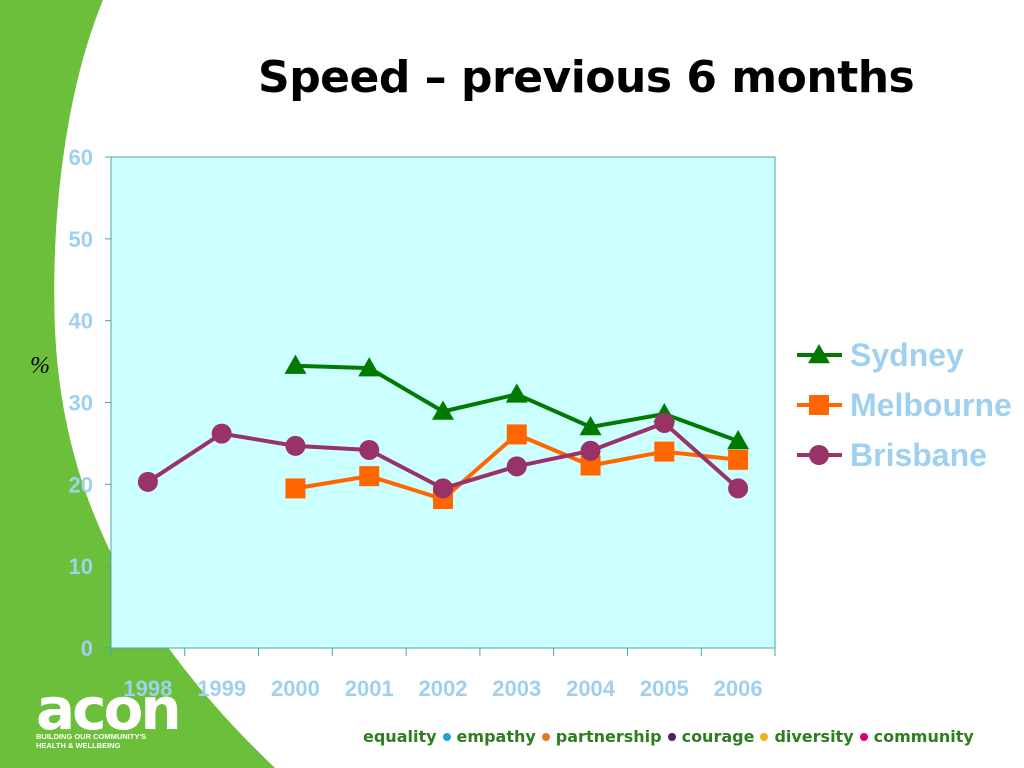  Describe the element at coordinates (496, 736) in the screenshot. I see `value-empathy: empathy` at that location.